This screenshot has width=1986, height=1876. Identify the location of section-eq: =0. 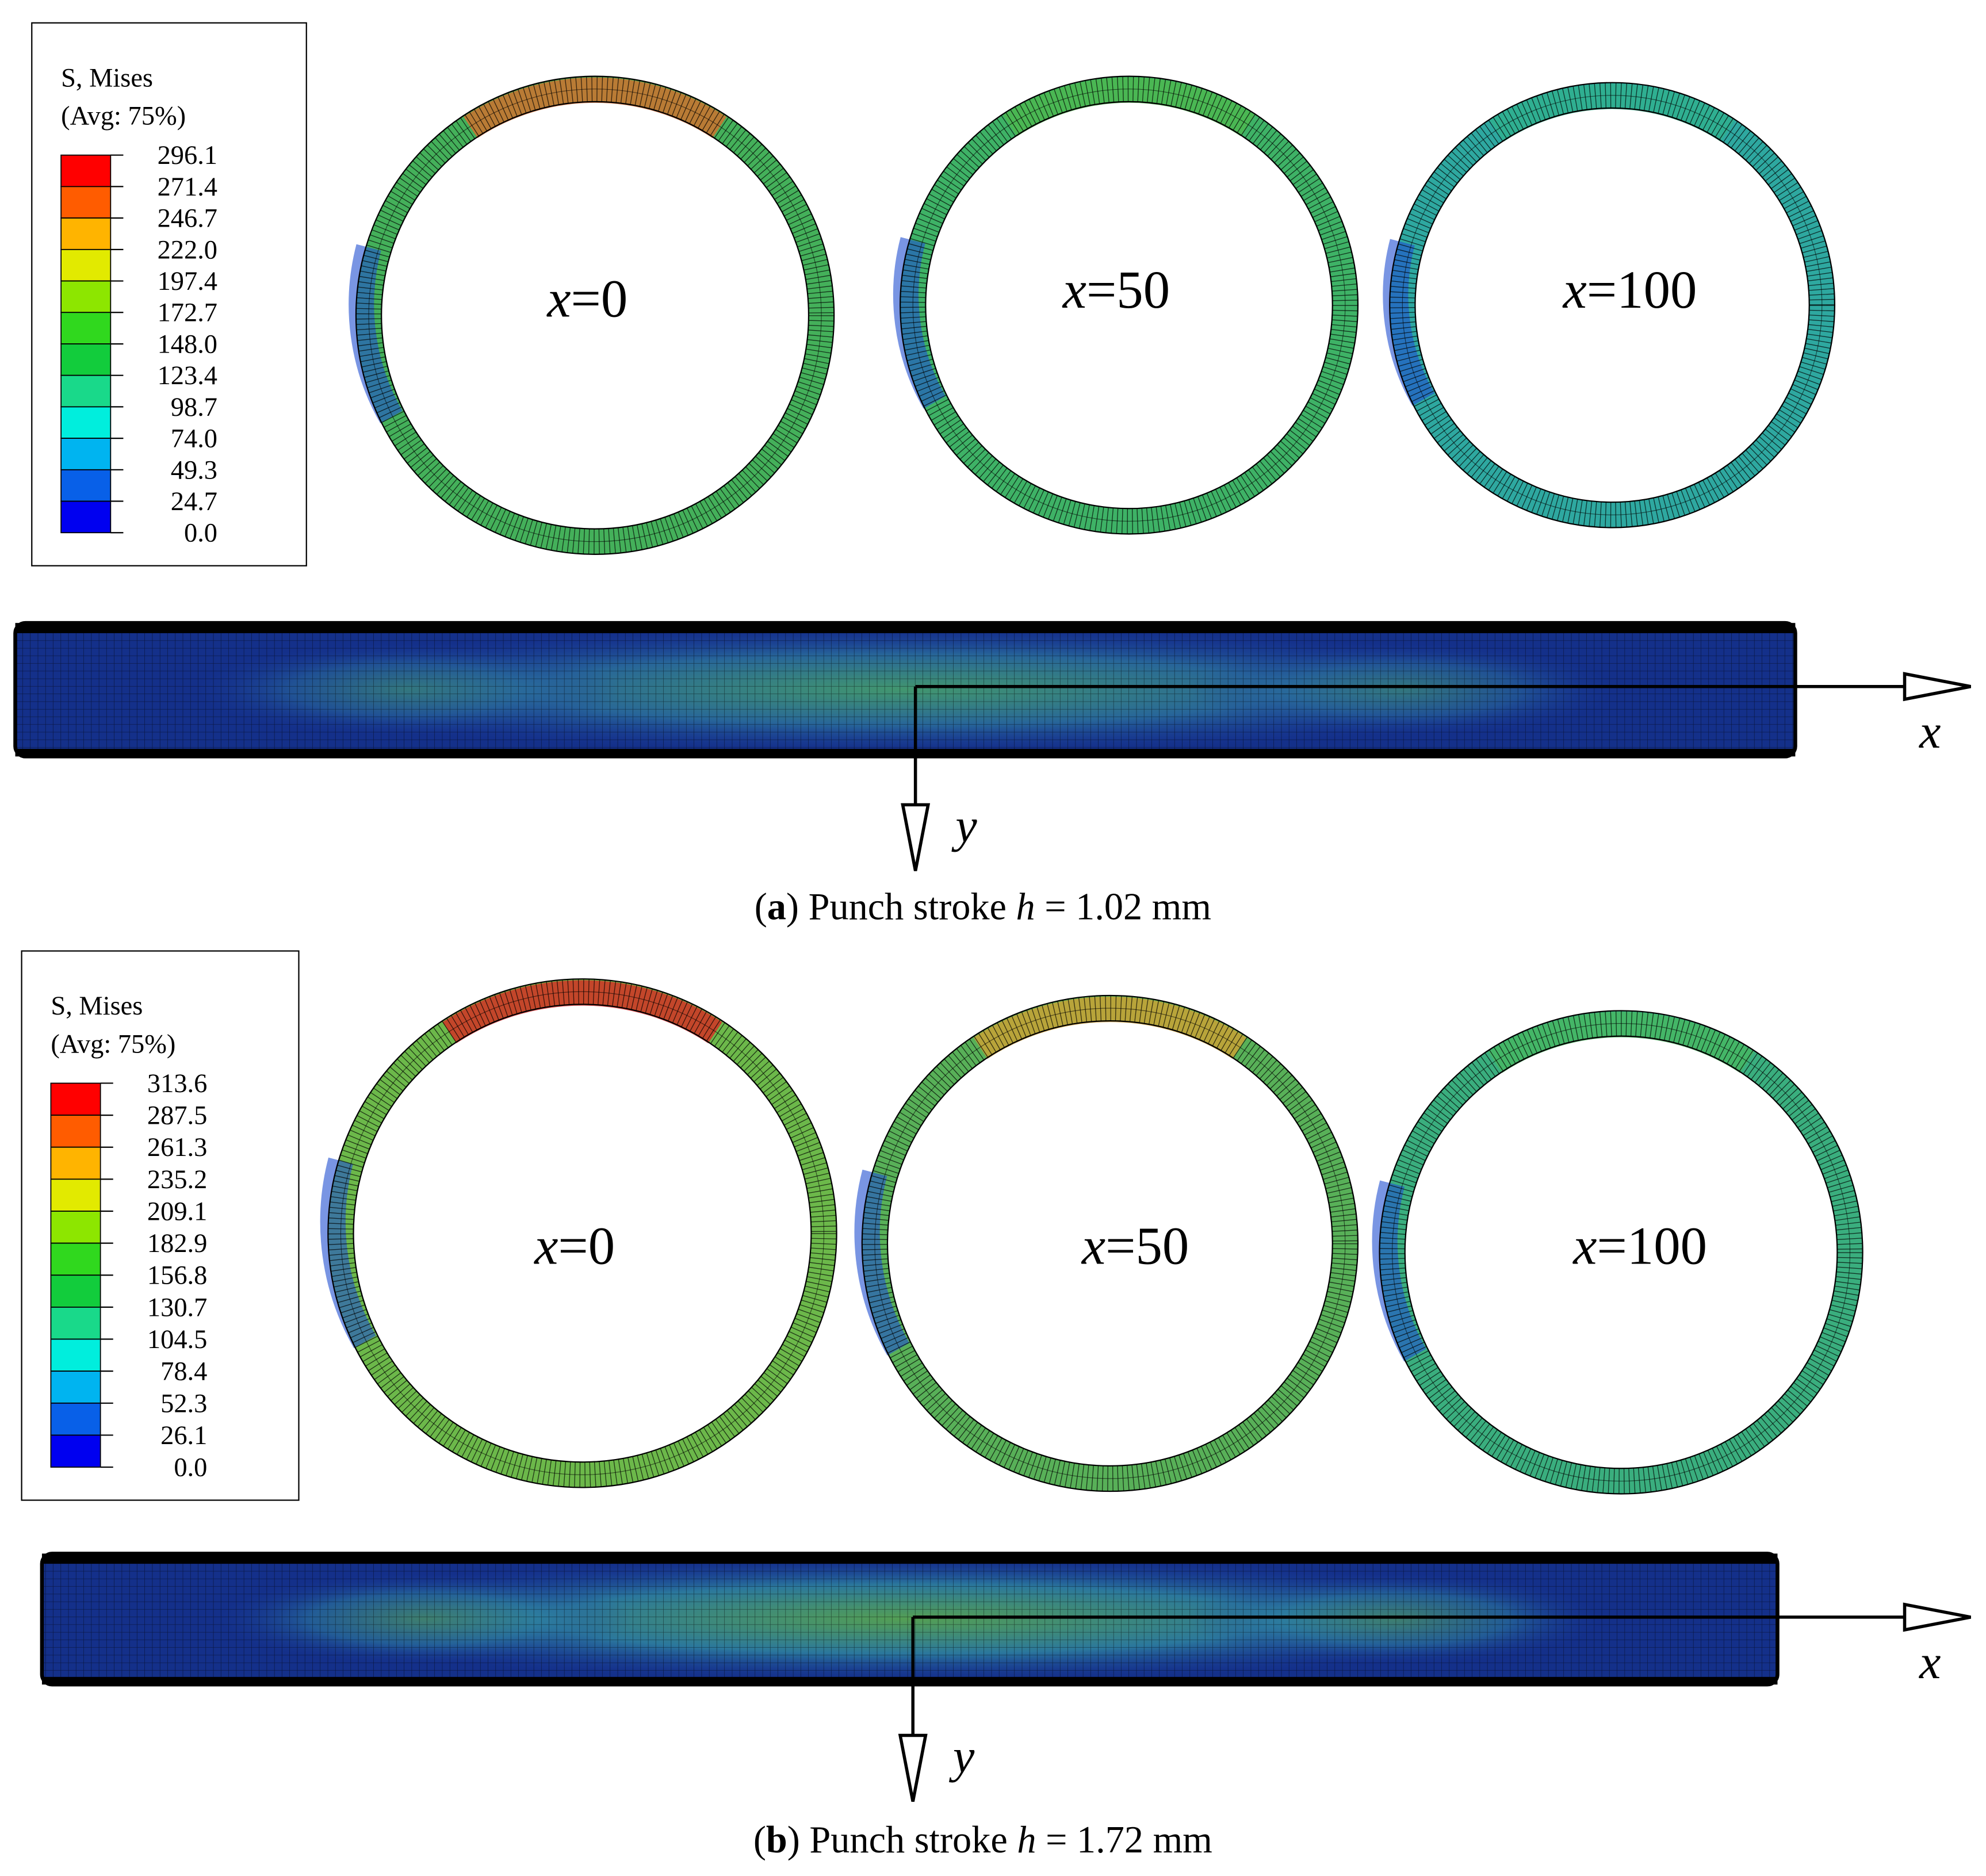
(599, 298).